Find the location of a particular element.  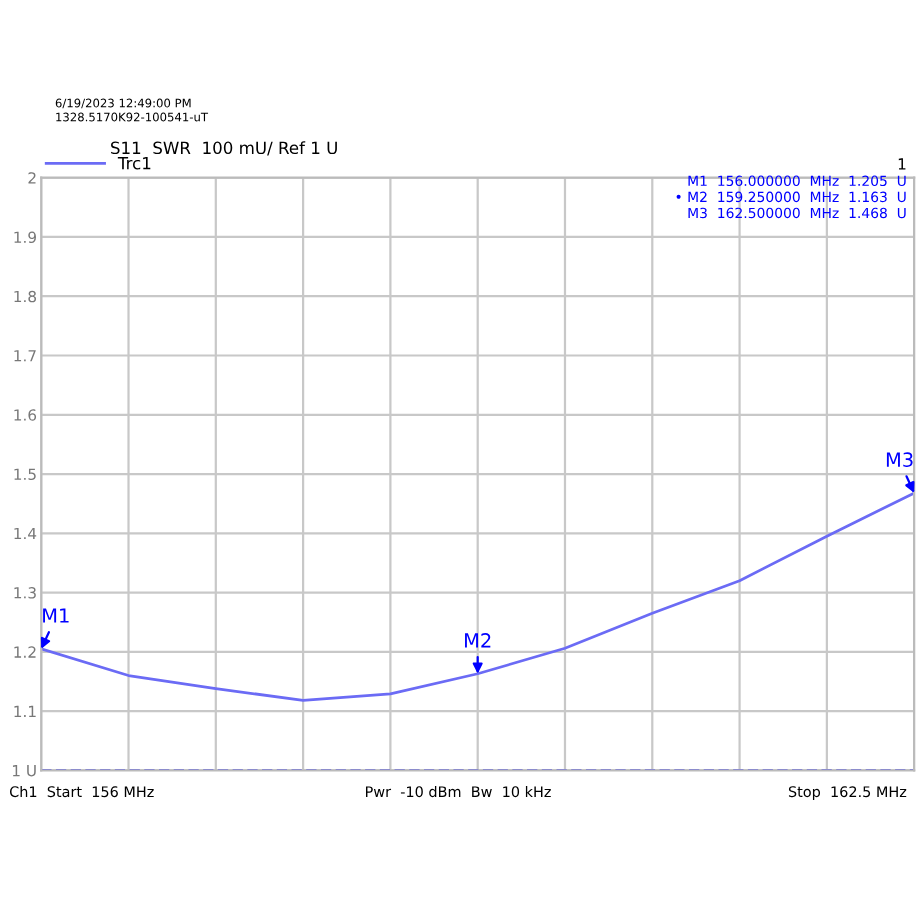

chart-title: S11 SWR 100 mU/ Ref 1 U is located at coordinates (224, 148).